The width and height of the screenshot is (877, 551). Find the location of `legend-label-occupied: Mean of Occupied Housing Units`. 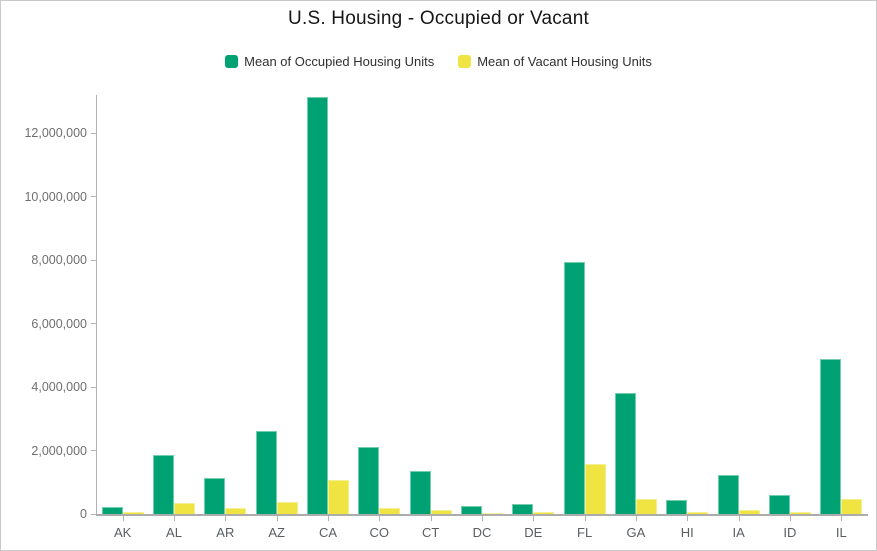

legend-label-occupied: Mean of Occupied Housing Units is located at coordinates (339, 61).